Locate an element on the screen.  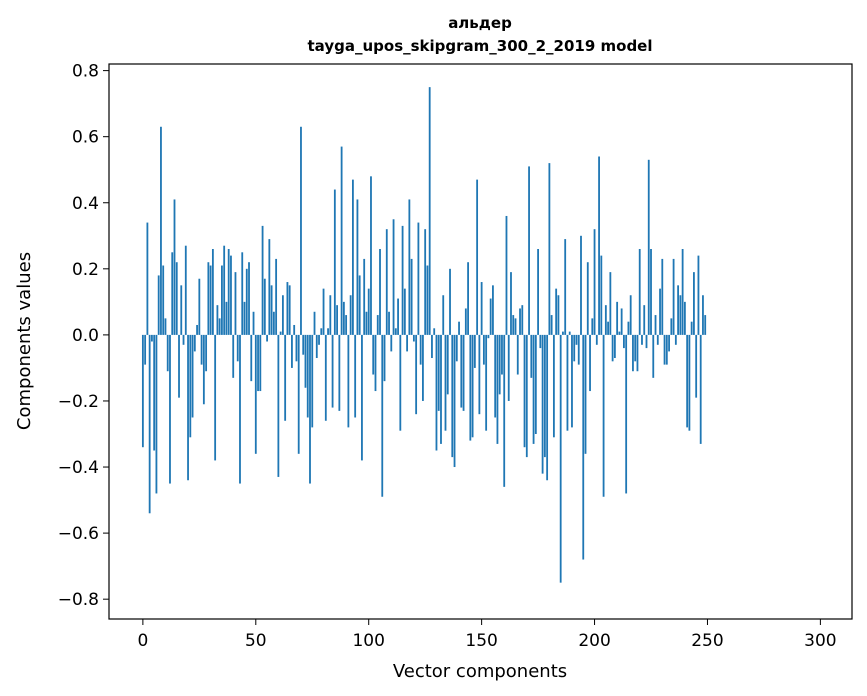
x-tick-label: 250 is located at coordinates (707, 641).